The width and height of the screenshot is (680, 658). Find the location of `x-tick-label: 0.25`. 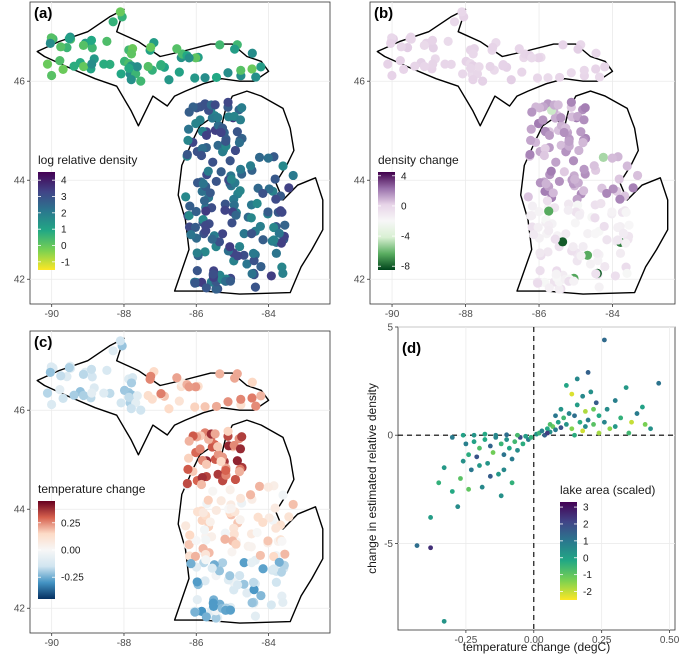

x-tick-label: 0.25 is located at coordinates (602, 640).